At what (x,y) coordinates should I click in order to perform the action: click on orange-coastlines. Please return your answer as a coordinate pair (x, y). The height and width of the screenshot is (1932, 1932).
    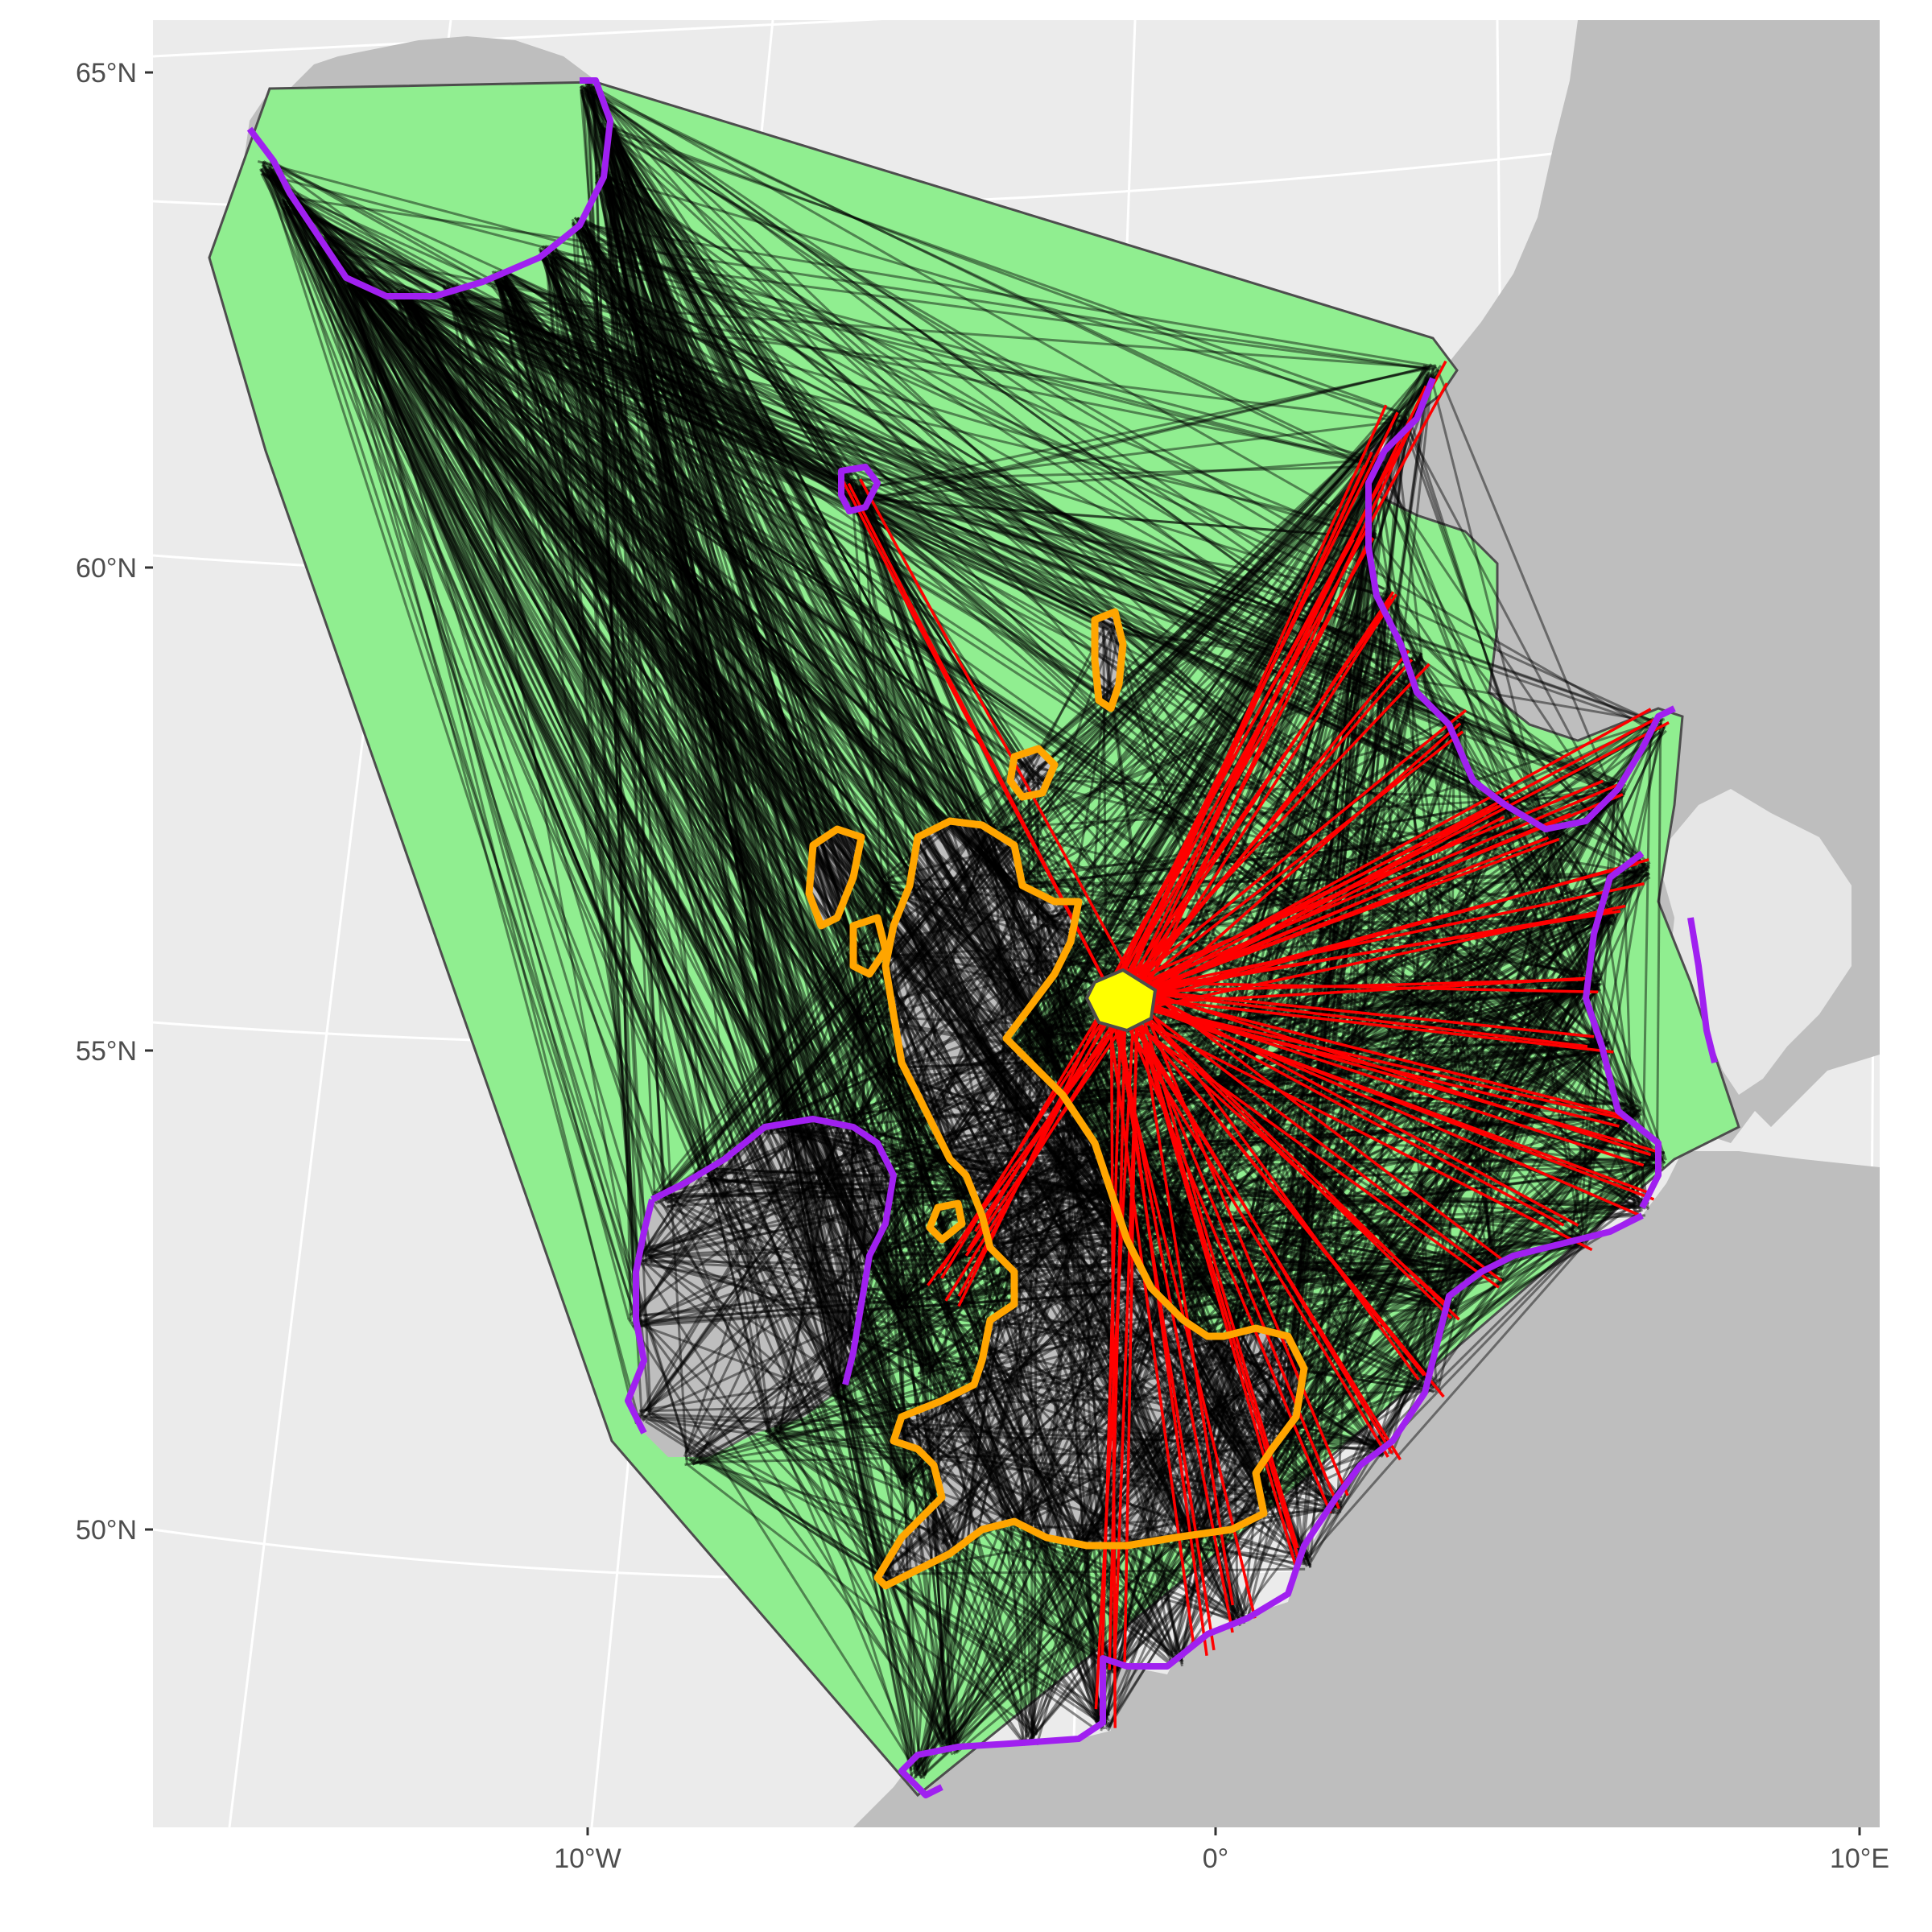
    Looking at the image, I should click on (1056, 1099).